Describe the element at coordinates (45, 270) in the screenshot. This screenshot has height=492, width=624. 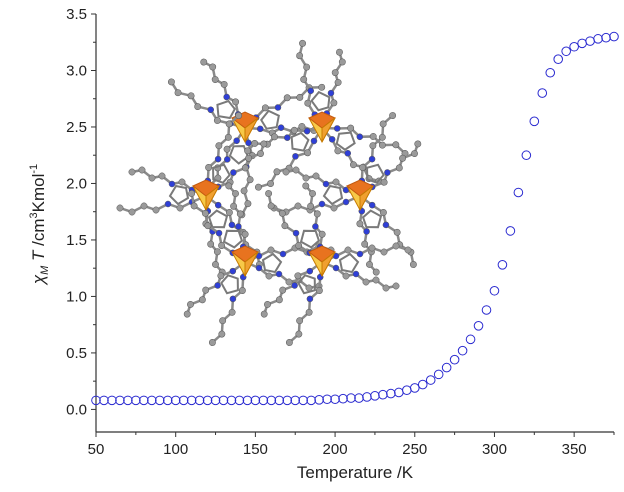
I see `y-axis-title-sub: M` at that location.